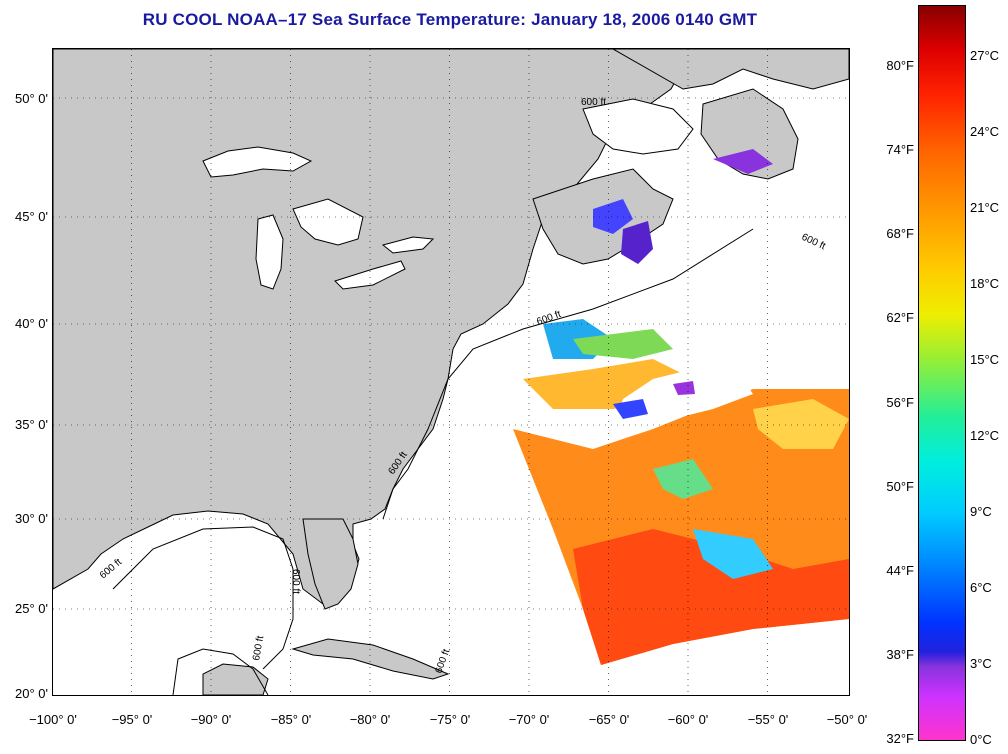 Image resolution: width=1008 pixels, height=754 pixels. Describe the element at coordinates (370, 659) in the screenshot. I see `land-cuba` at that location.